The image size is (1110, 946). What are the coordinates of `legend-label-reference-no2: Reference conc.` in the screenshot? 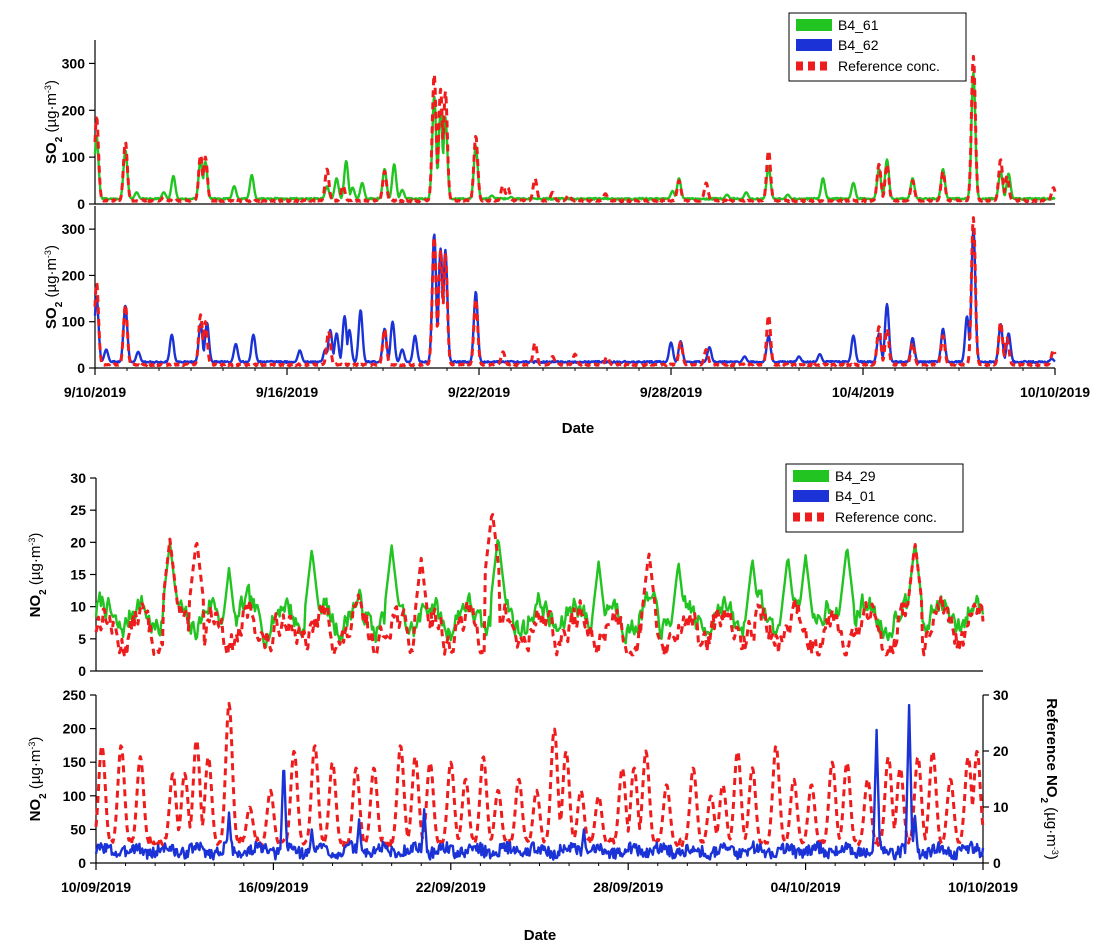 It's located at (886, 517).